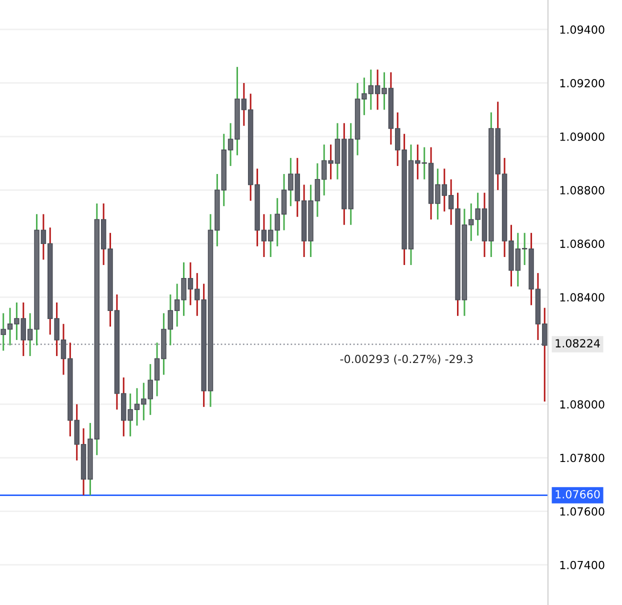  I want to click on y-tick-label: 1.07600, so click(582, 511).